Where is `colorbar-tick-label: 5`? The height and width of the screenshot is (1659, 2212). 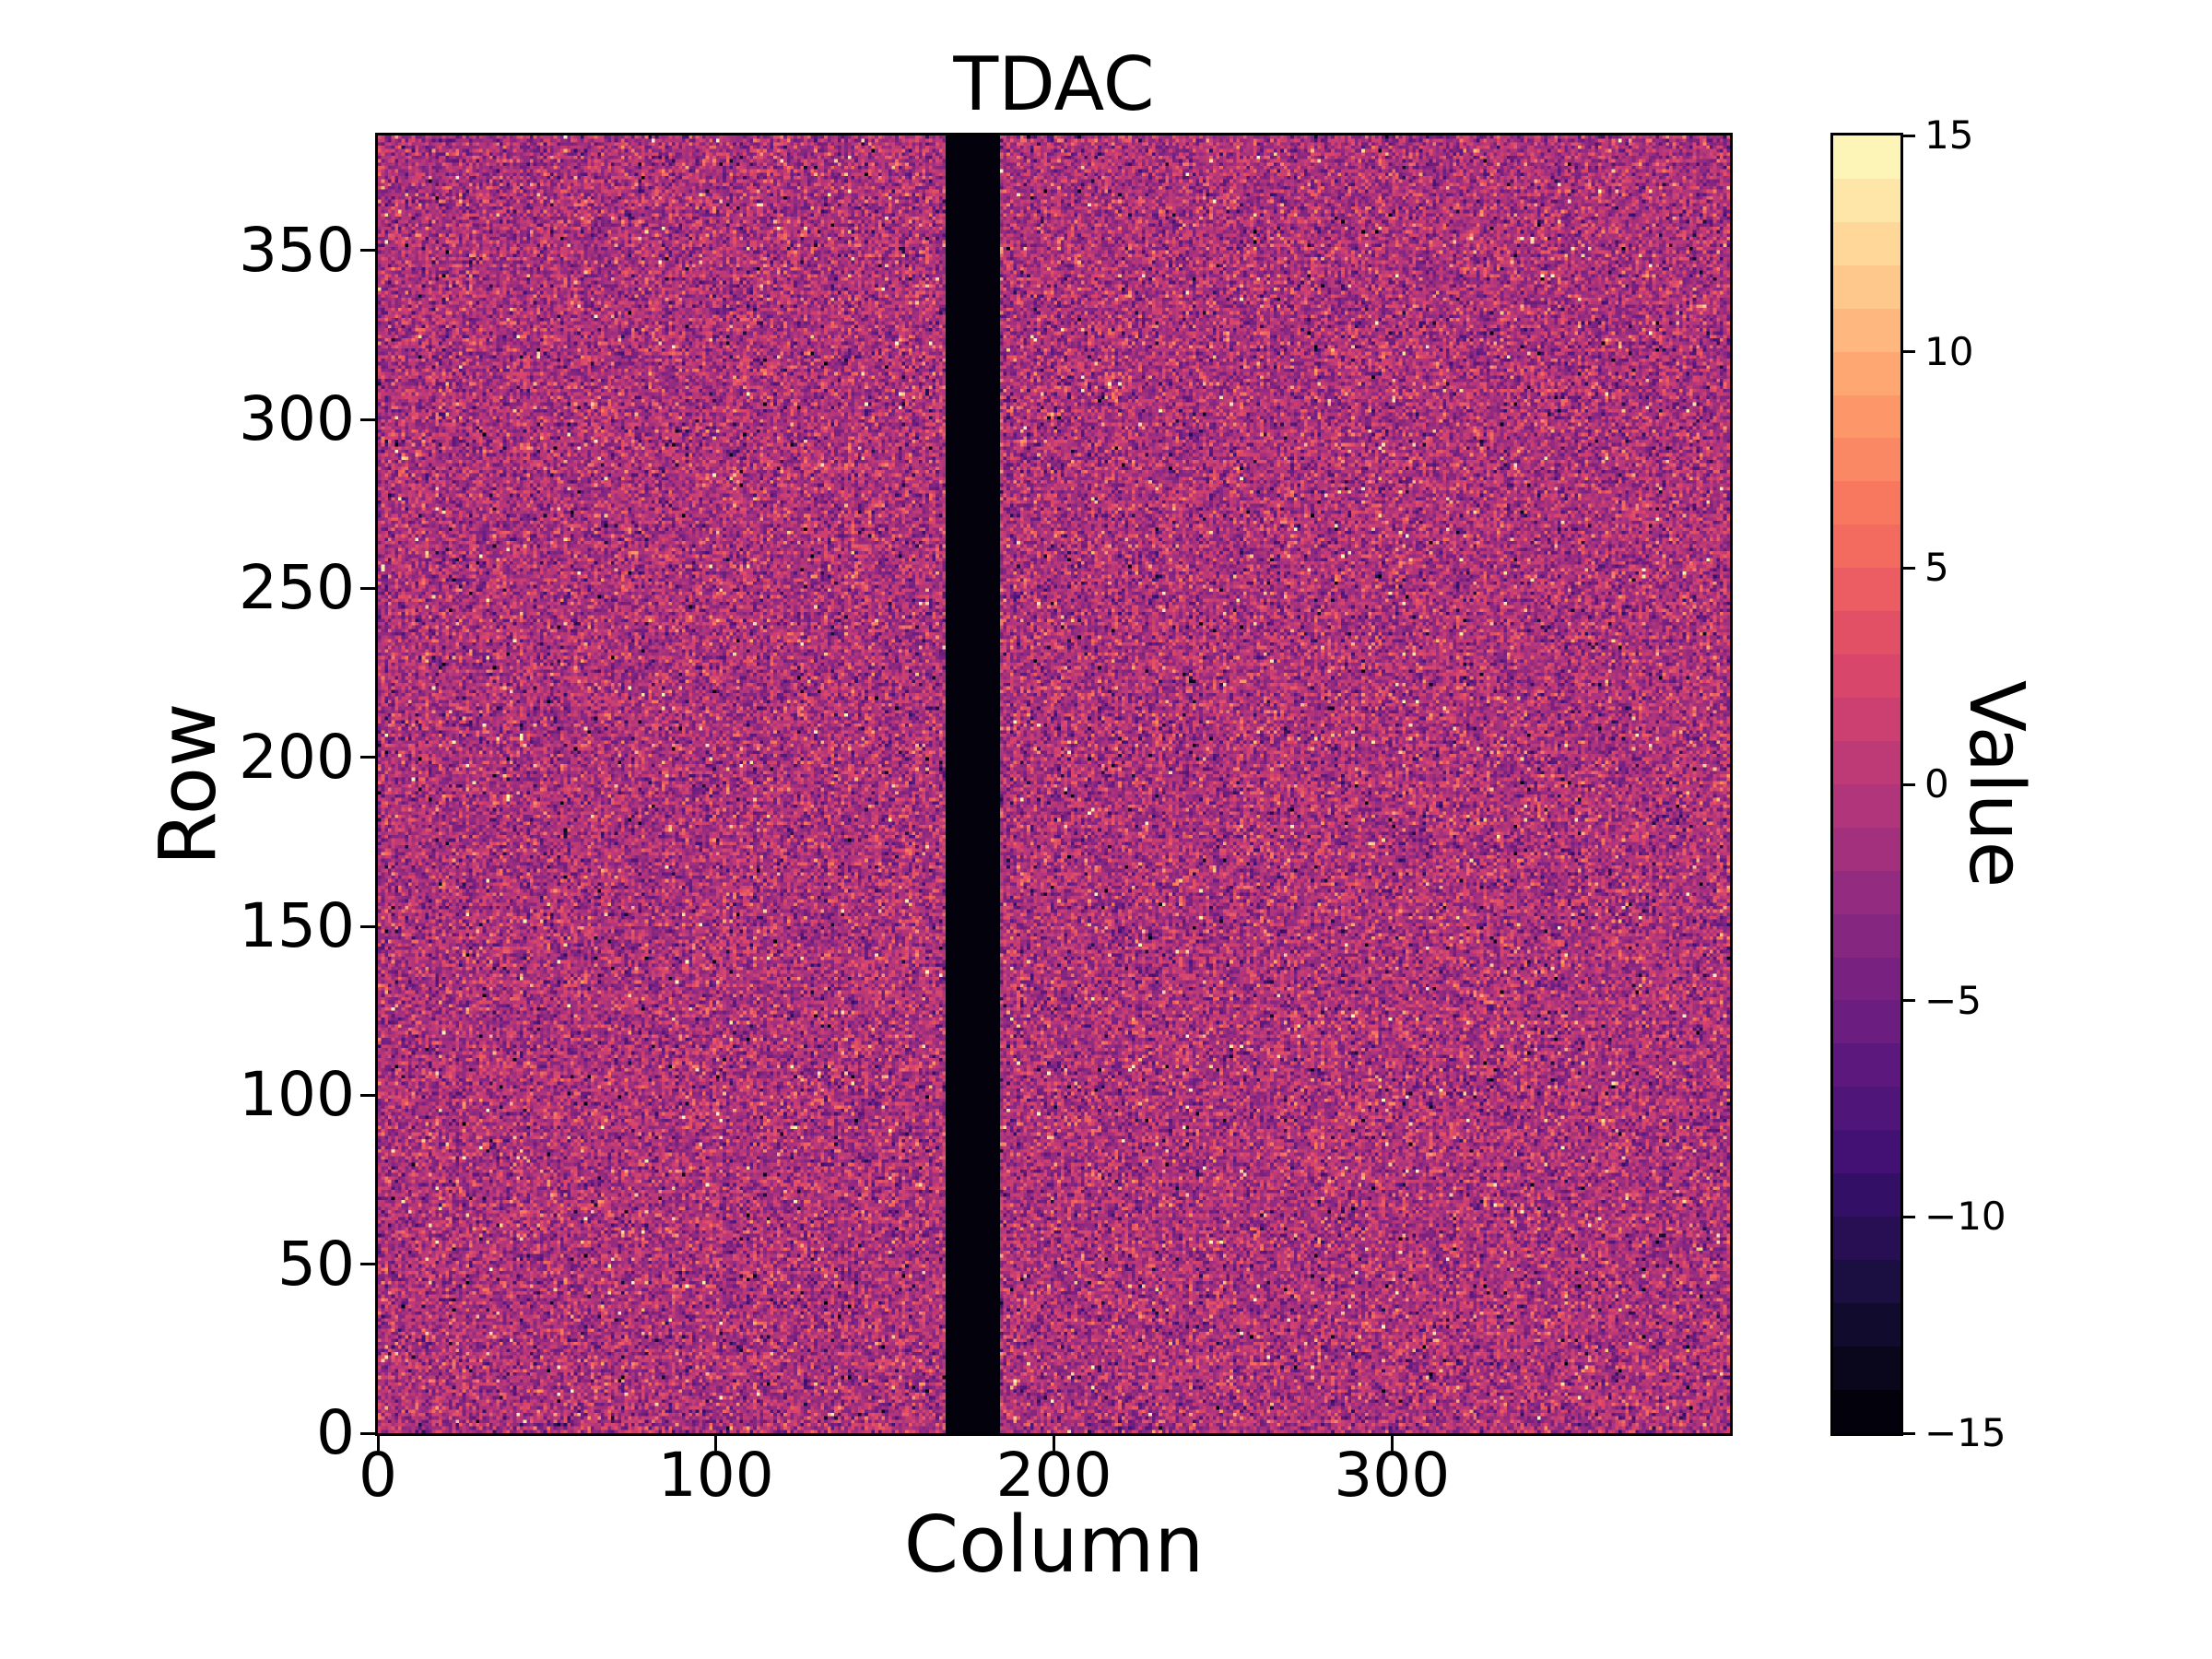 colorbar-tick-label: 5 is located at coordinates (1936, 568).